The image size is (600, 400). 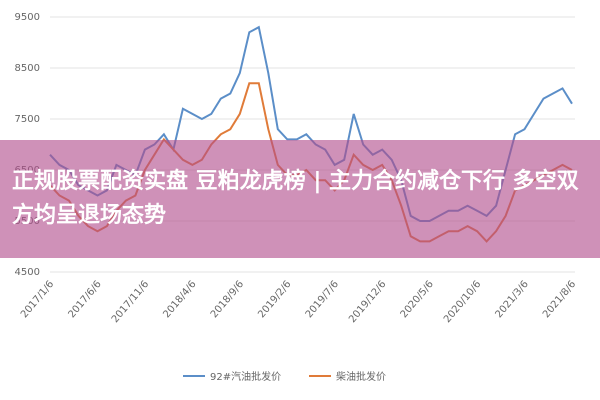 I want to click on x-tick-label: 2019/7/6, so click(x=322, y=299).